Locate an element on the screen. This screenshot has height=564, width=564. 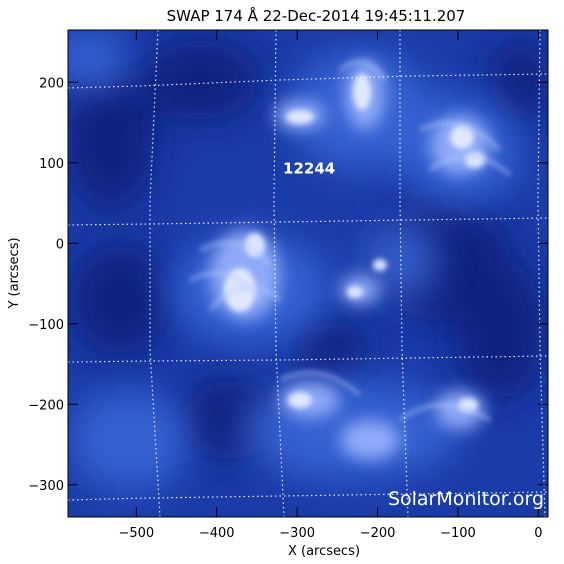
x-tick-label: −500 is located at coordinates (136, 533).